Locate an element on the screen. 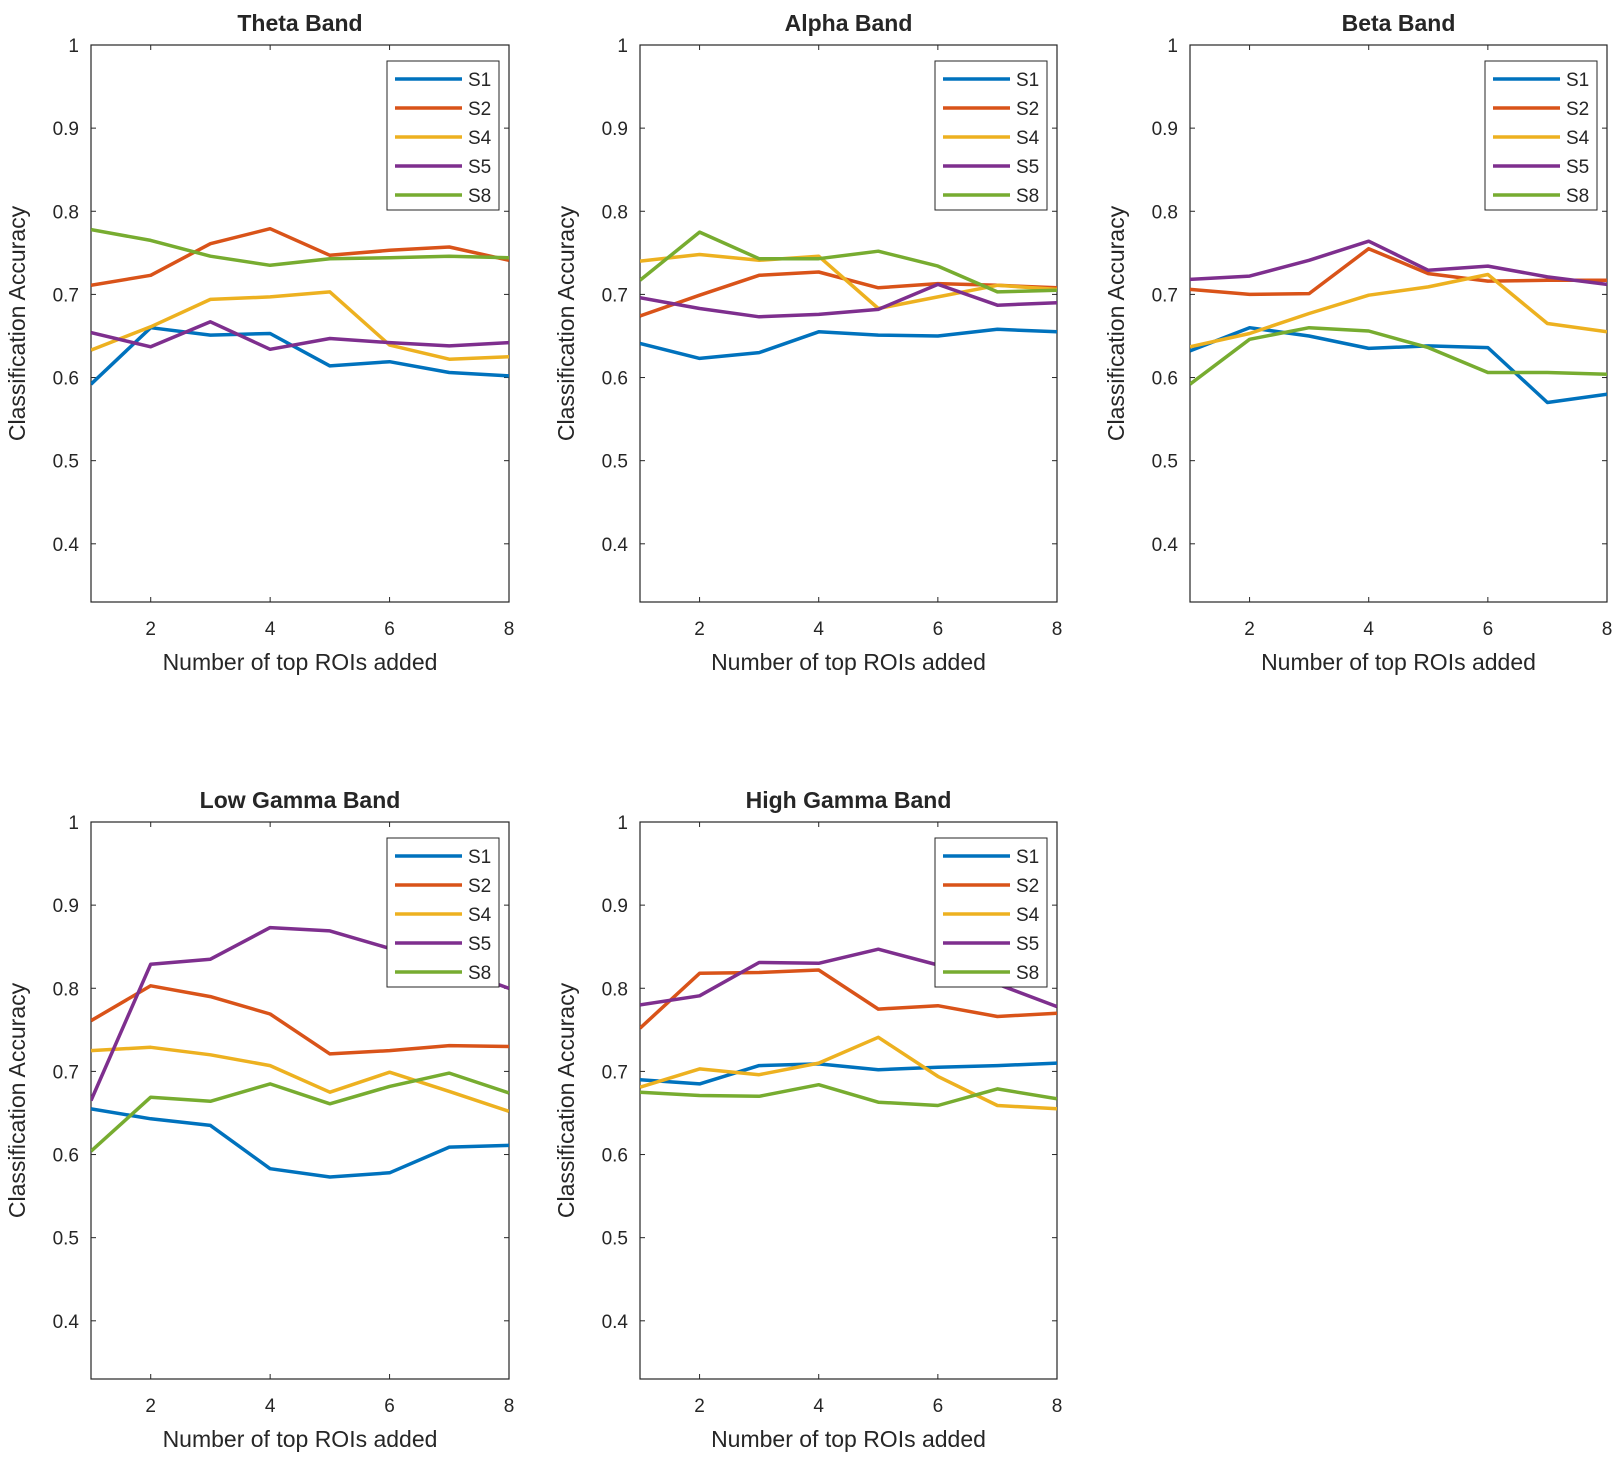 The image size is (1617, 1462). chart-title: Alpha Band is located at coordinates (849, 23).